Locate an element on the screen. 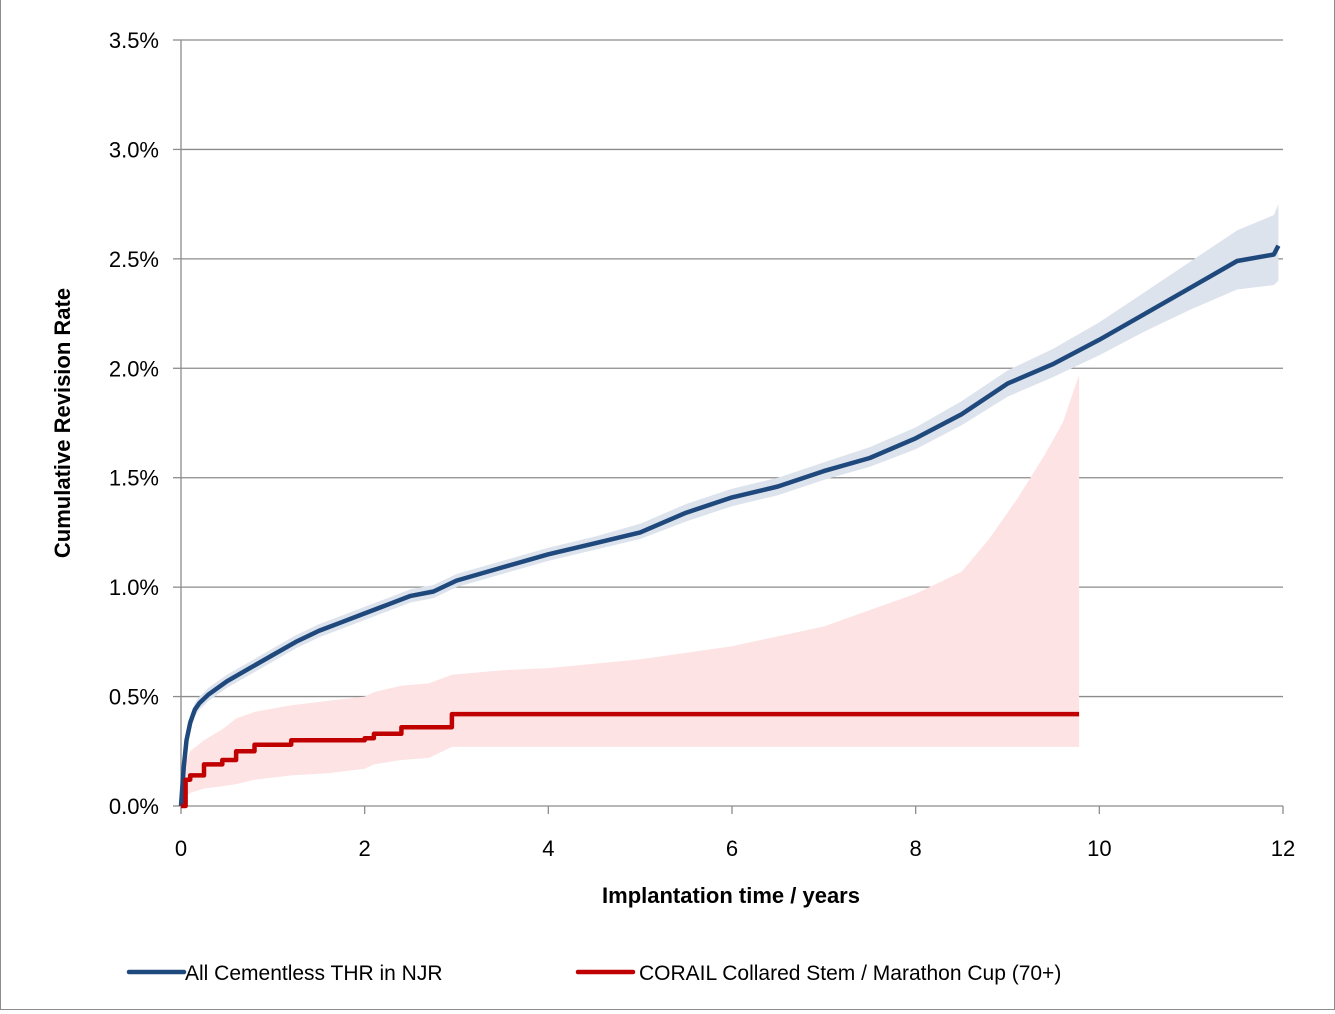 The image size is (1335, 1014). x-tick-label: 6 is located at coordinates (732, 848).